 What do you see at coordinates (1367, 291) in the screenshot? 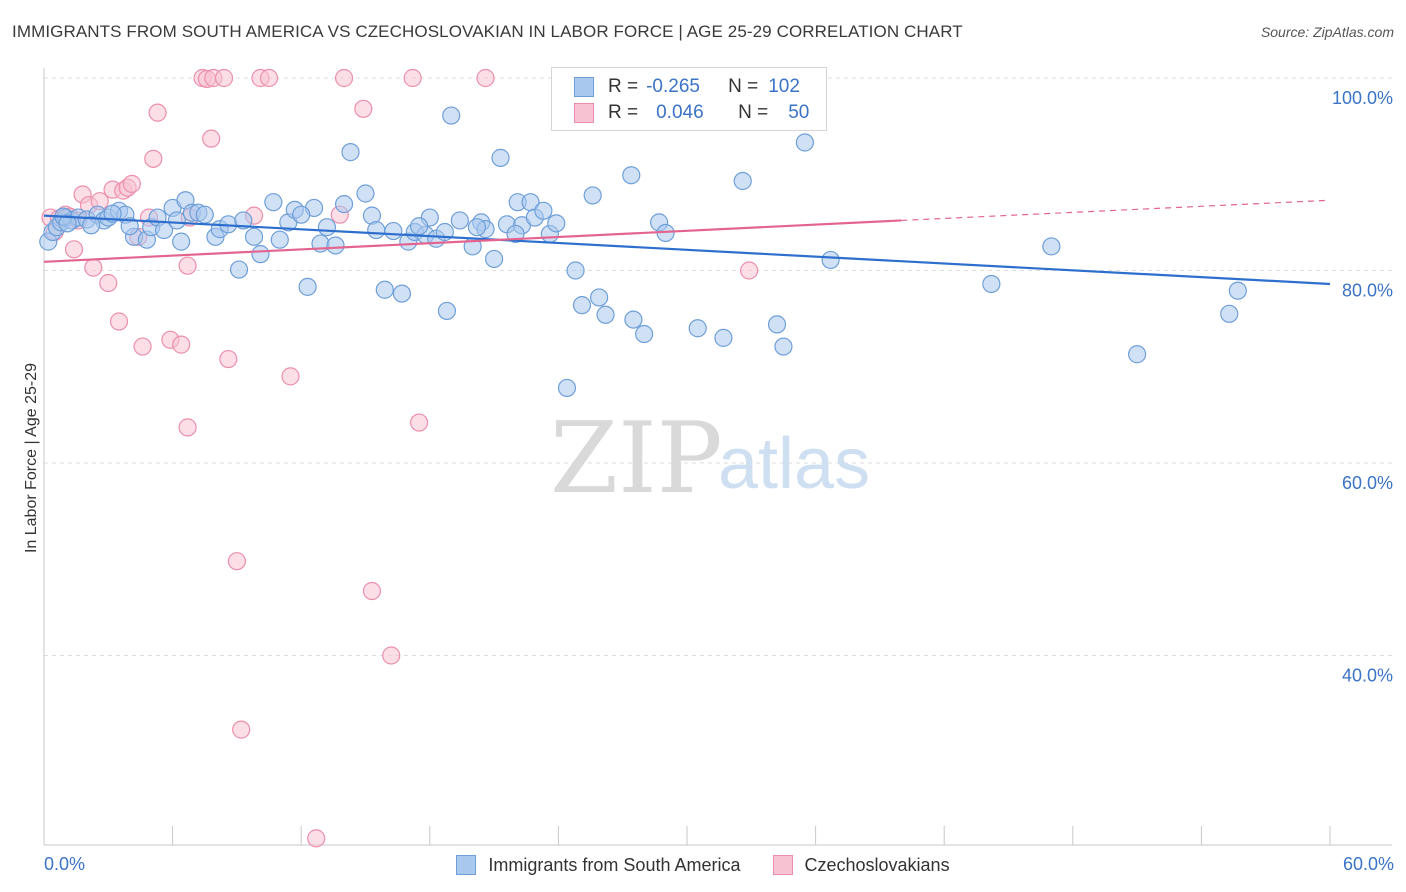
I see `y-tick-label: 80.0%` at bounding box center [1367, 291].